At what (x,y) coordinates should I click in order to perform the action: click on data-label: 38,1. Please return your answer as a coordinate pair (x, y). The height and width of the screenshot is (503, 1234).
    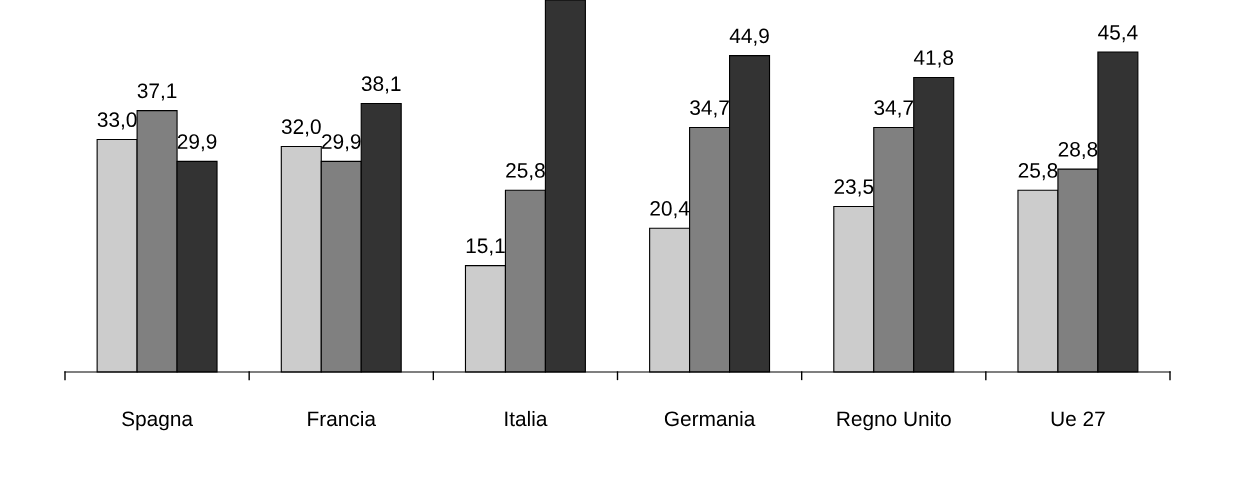
    Looking at the image, I should click on (381, 85).